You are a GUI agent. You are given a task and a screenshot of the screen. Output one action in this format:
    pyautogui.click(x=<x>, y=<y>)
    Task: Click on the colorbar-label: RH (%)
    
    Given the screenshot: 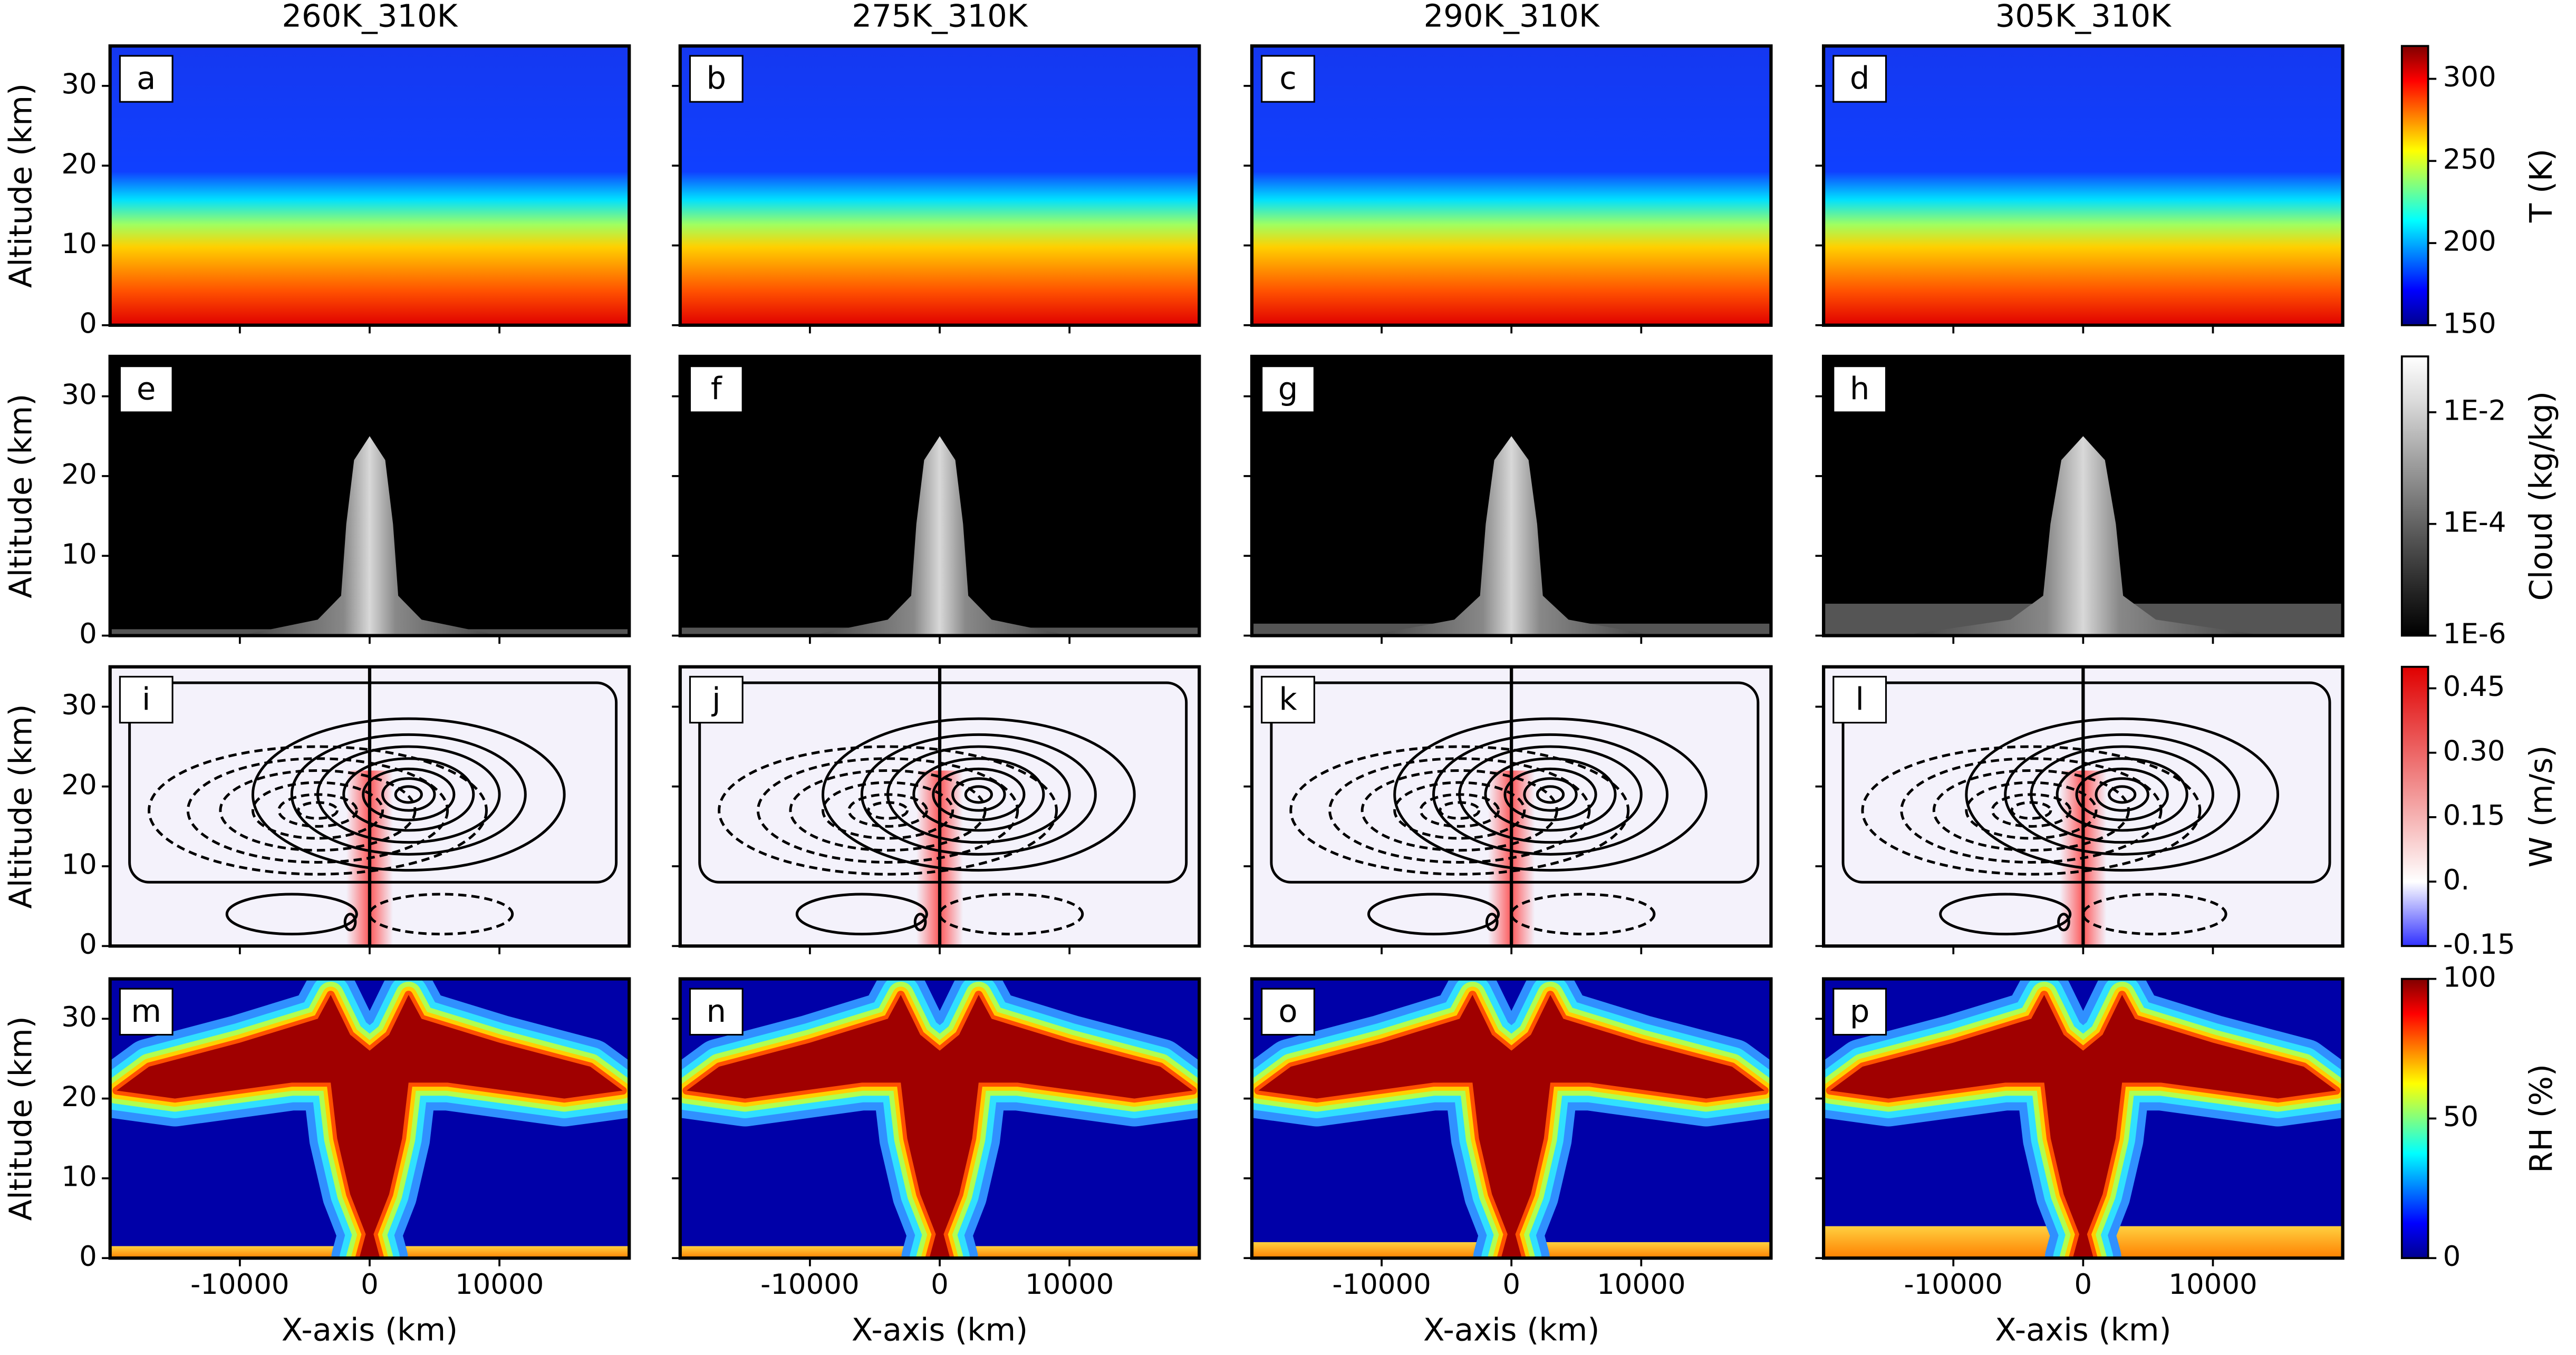 What is the action you would take?
    pyautogui.click(x=2541, y=1118)
    